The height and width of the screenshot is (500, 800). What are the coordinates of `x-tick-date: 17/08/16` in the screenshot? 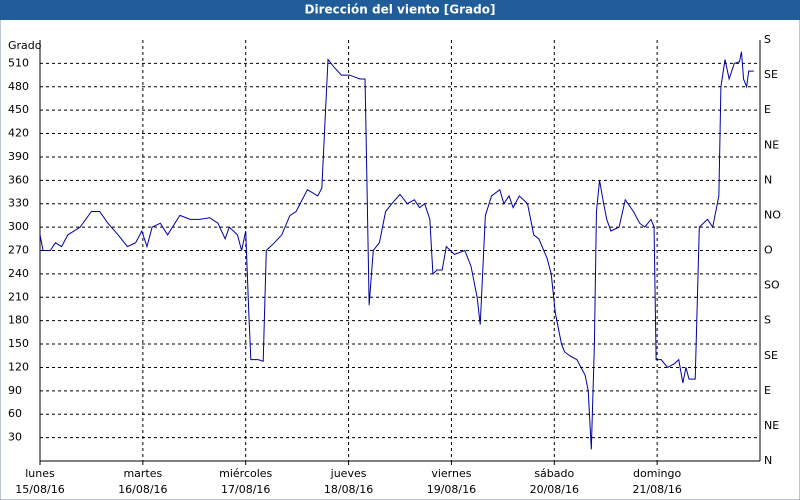 It's located at (245, 489).